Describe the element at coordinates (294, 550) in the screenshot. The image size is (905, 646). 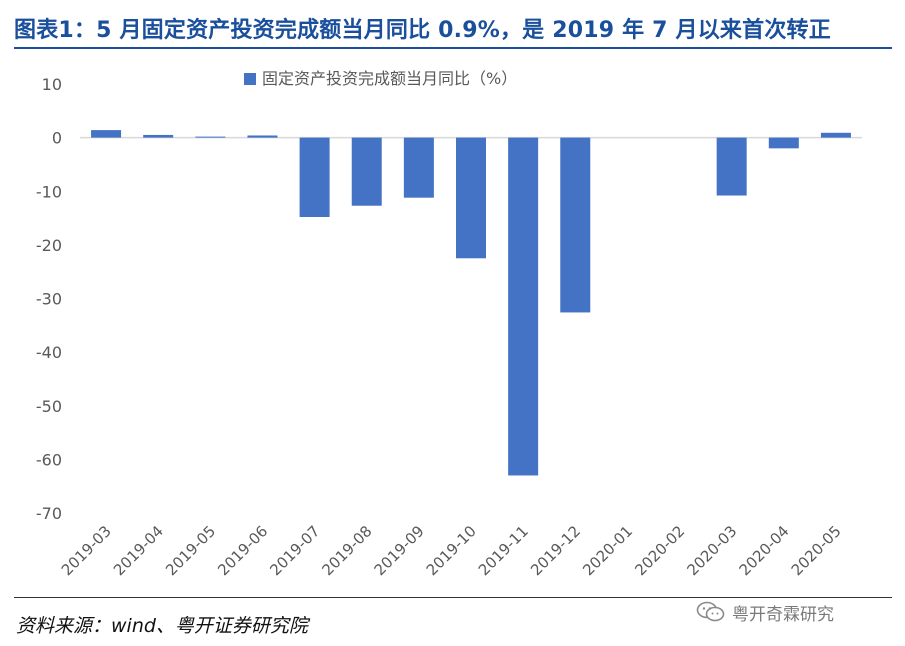
I see `x-tick-label: 2019-07` at that location.